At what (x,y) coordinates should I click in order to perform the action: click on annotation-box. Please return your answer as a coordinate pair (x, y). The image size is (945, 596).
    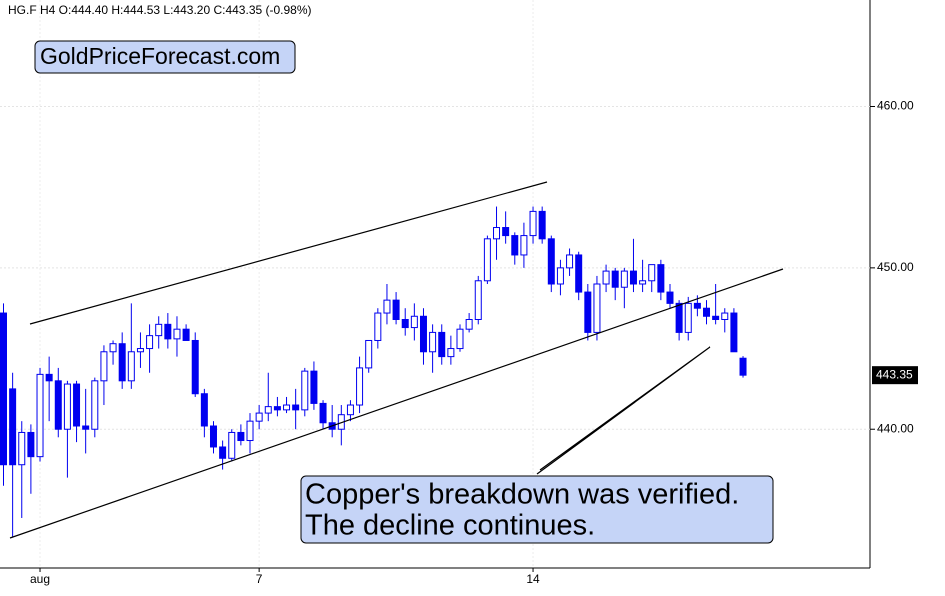
    Looking at the image, I should click on (537, 509).